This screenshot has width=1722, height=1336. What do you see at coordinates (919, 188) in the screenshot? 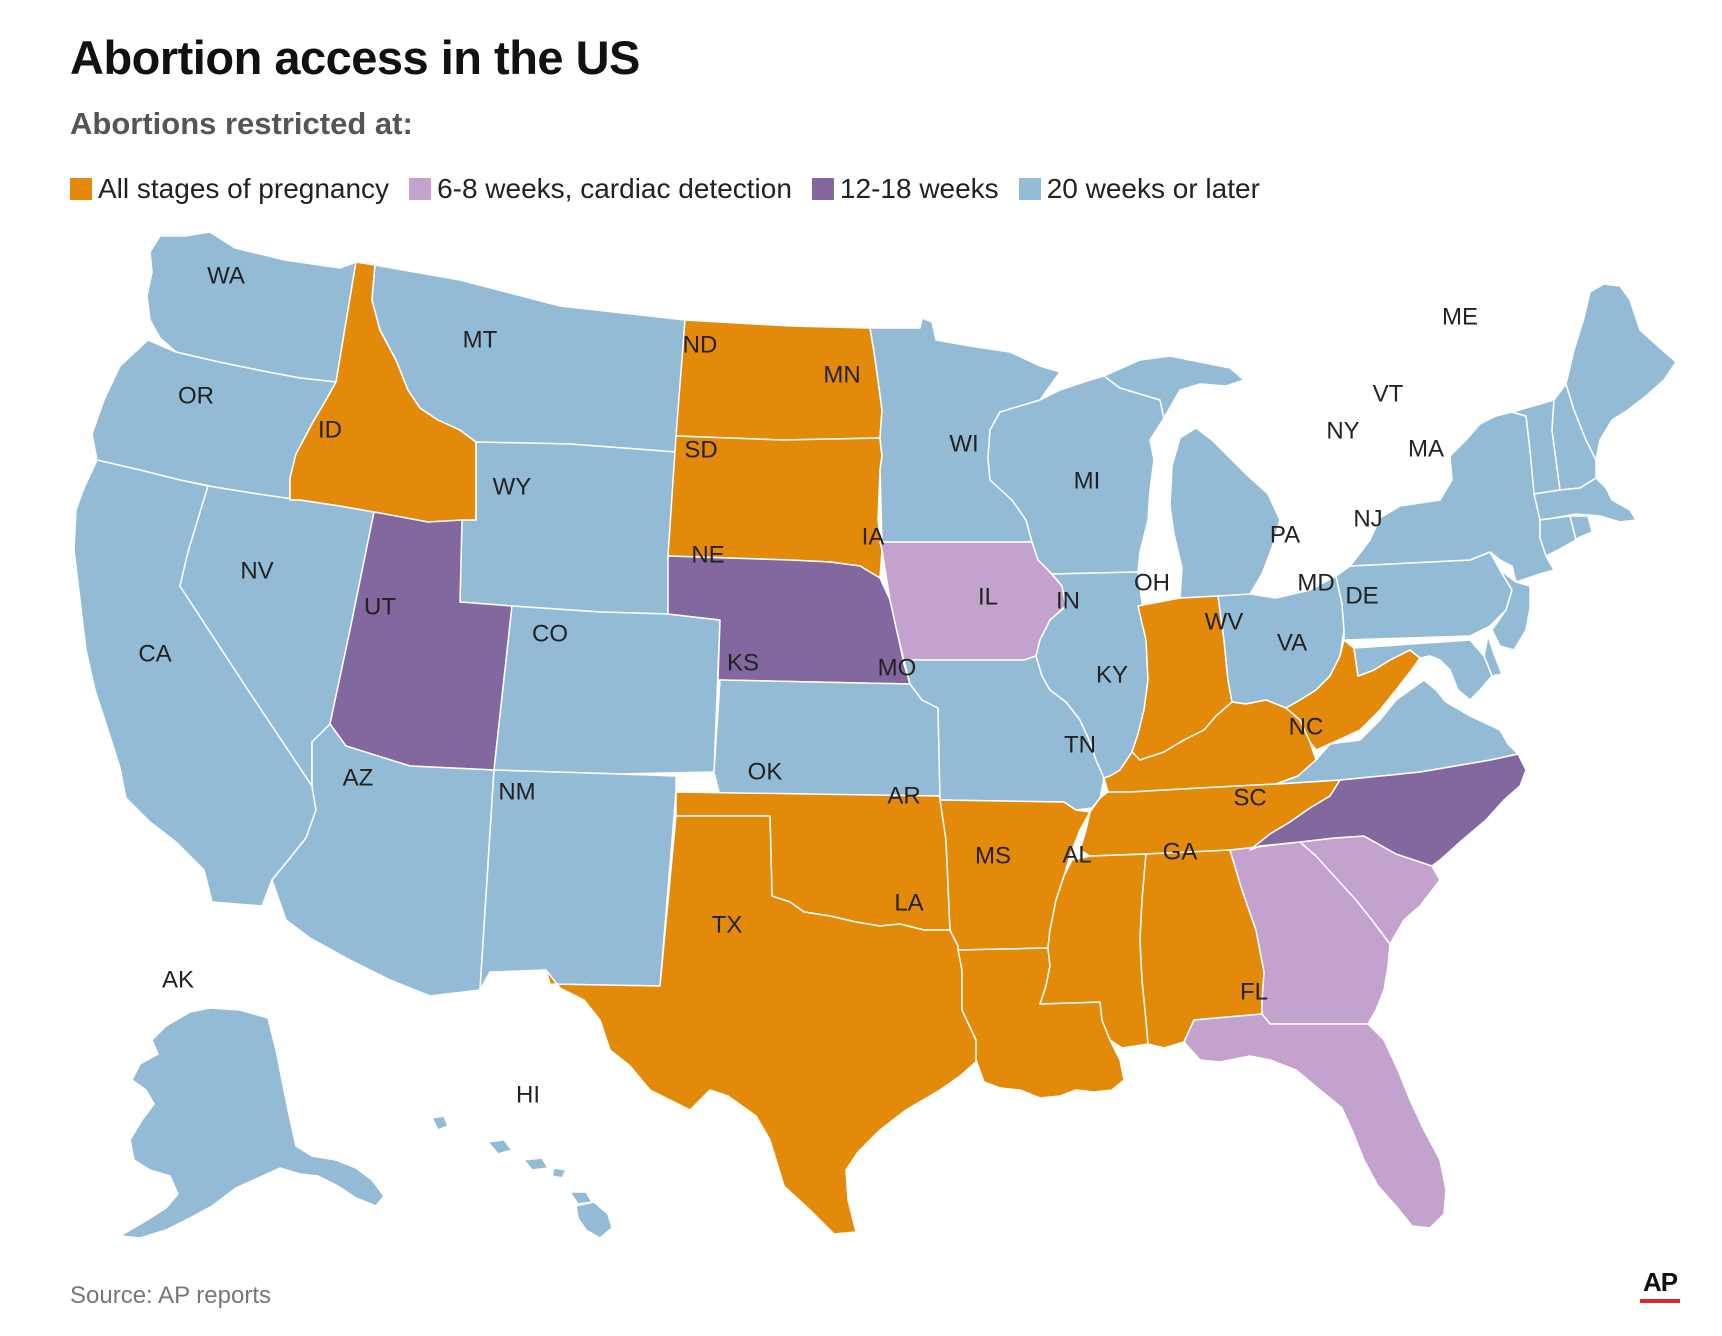
I see `legend-label-12-18-weeks: 12-18 weeks` at bounding box center [919, 188].